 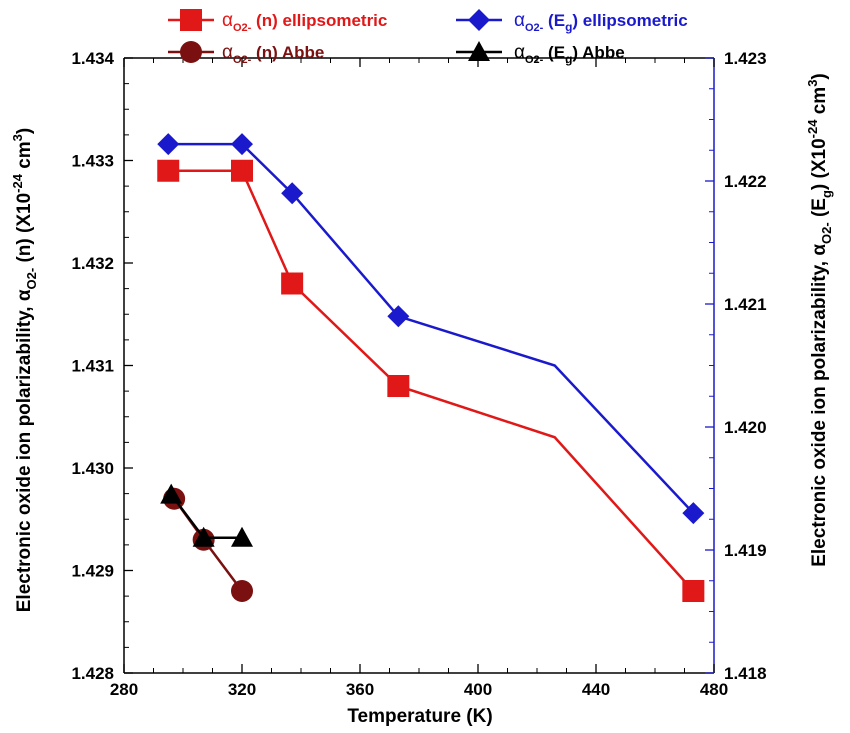 I want to click on legend-item: αO2- (n) ellipsometric, so click(x=277, y=21).